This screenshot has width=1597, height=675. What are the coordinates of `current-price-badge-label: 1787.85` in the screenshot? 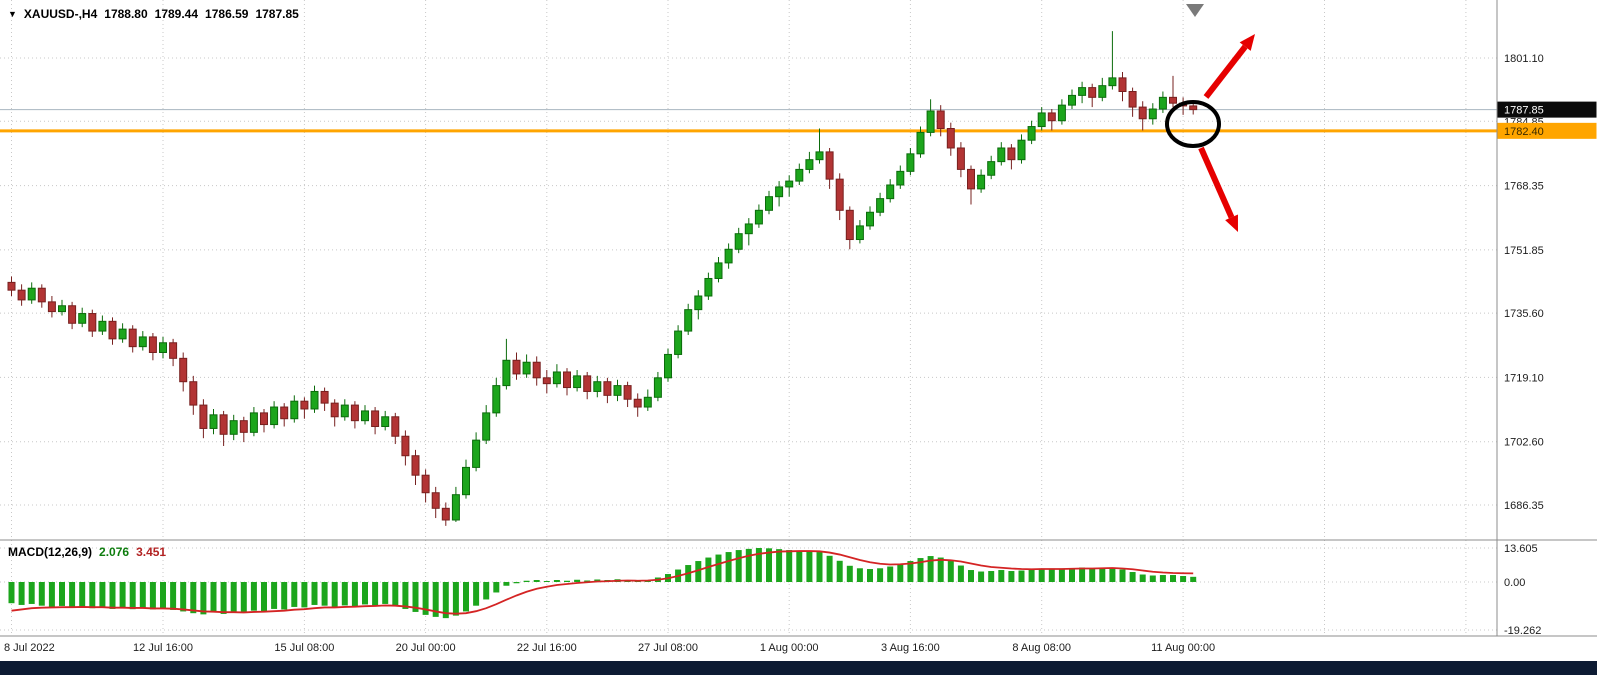 It's located at (1524, 111).